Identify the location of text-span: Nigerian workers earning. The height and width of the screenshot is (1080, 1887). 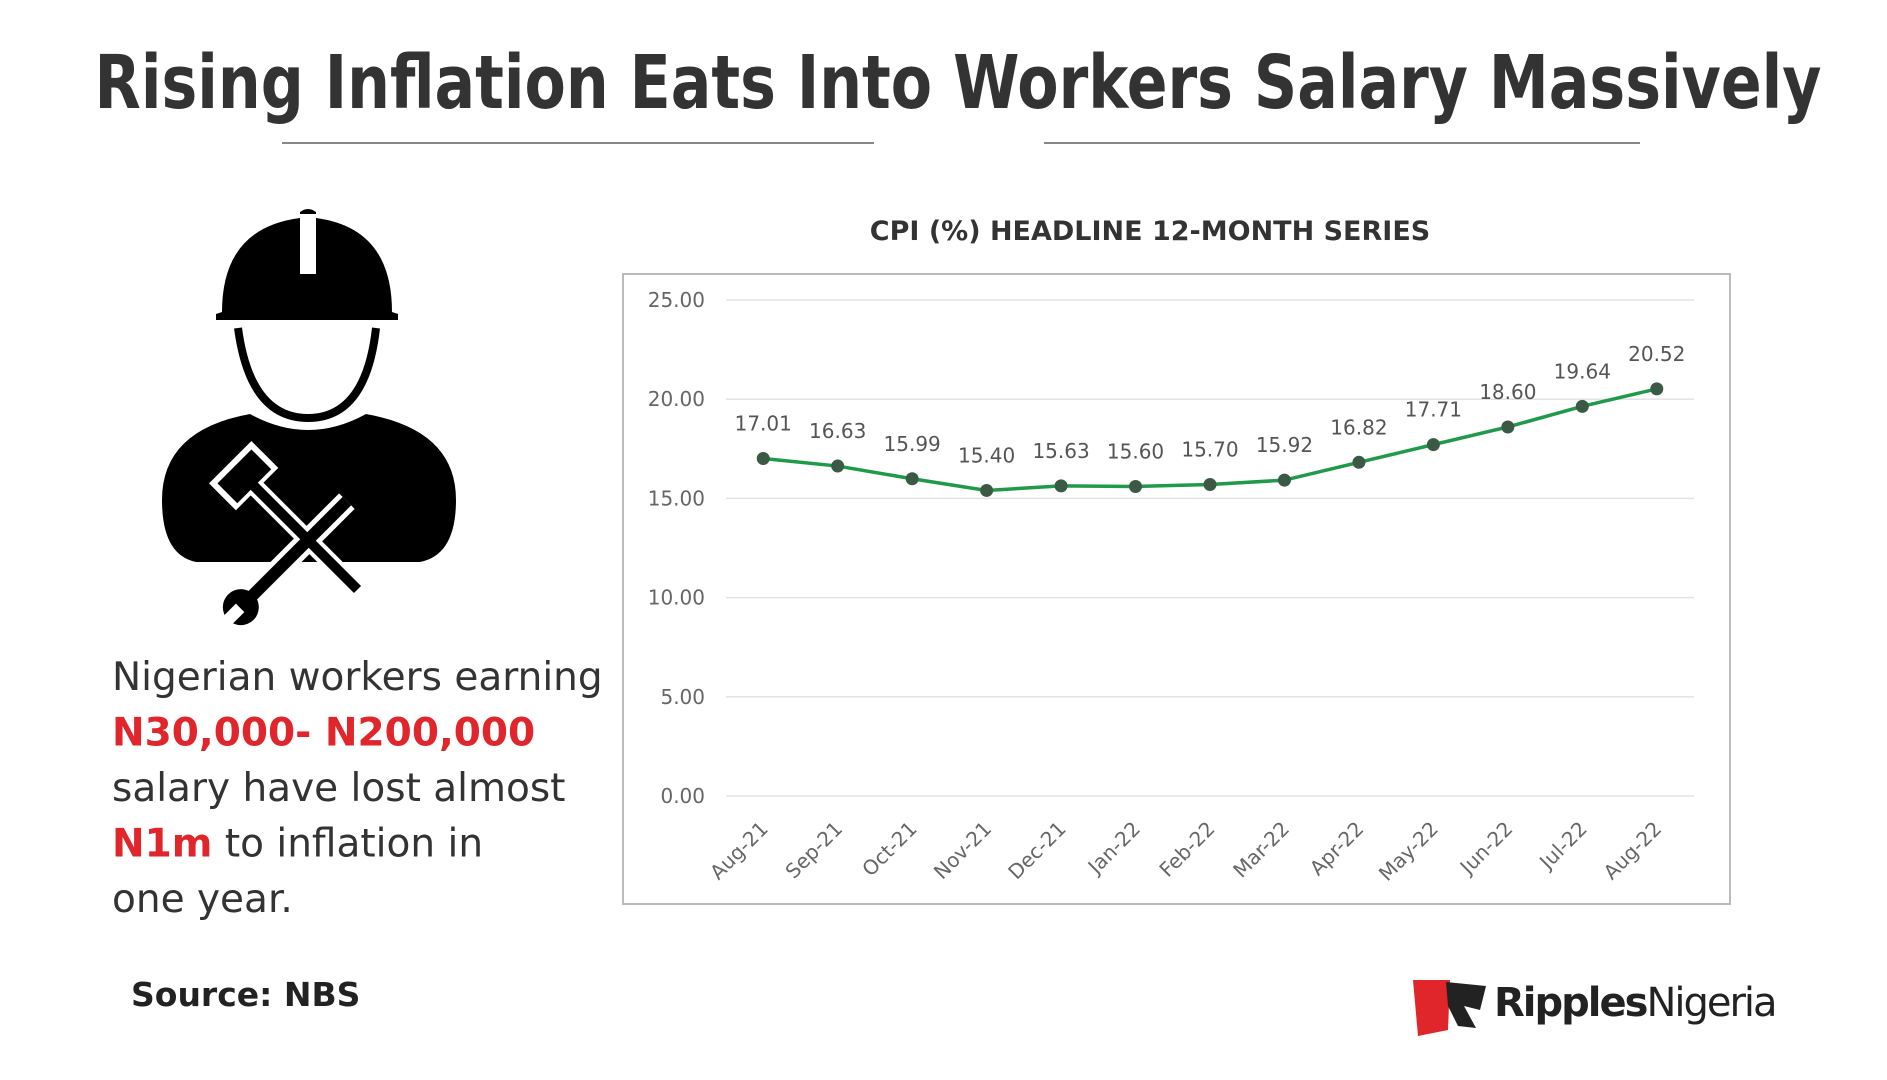
(357, 677).